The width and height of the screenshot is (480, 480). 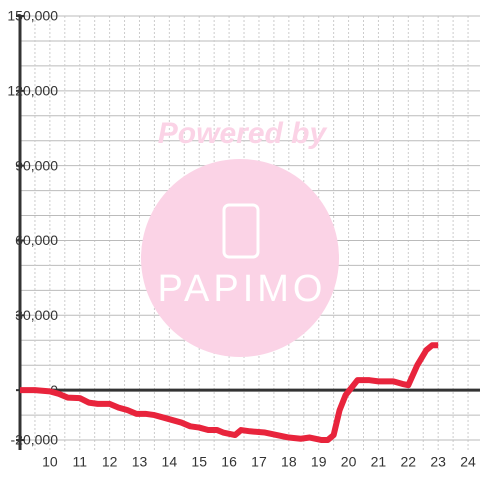 What do you see at coordinates (170, 462) in the screenshot?
I see `x-tick-label: 14` at bounding box center [170, 462].